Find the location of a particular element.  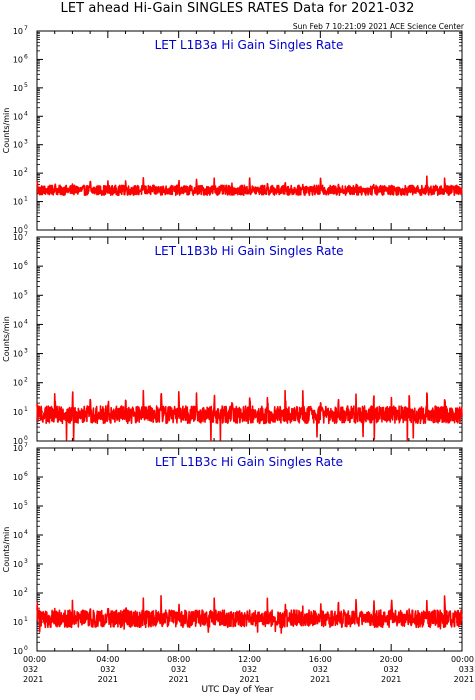

x-tick-label: 04:00 is located at coordinates (107, 659).